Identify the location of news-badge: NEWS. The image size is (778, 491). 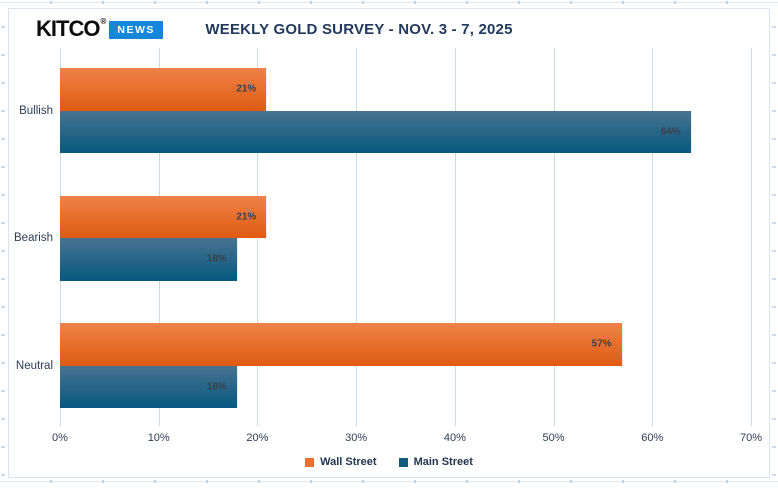
(136, 30).